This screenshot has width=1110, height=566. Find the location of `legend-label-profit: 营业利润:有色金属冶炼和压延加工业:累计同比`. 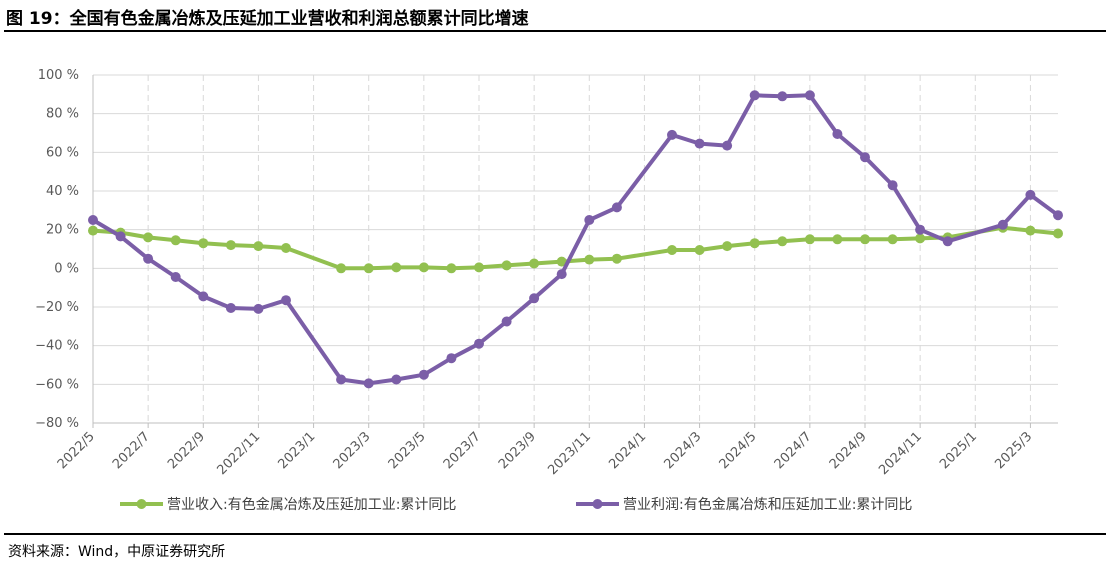

legend-label-profit: 营业利润:有色金属冶炼和压延加工业:累计同比 is located at coordinates (767, 504).